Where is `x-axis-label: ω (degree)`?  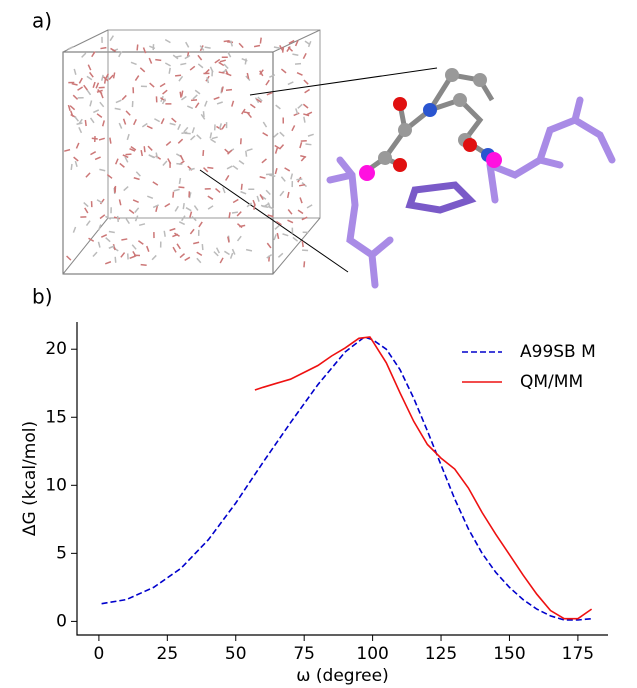
x-axis-label: ω (degree) is located at coordinates (342, 676).